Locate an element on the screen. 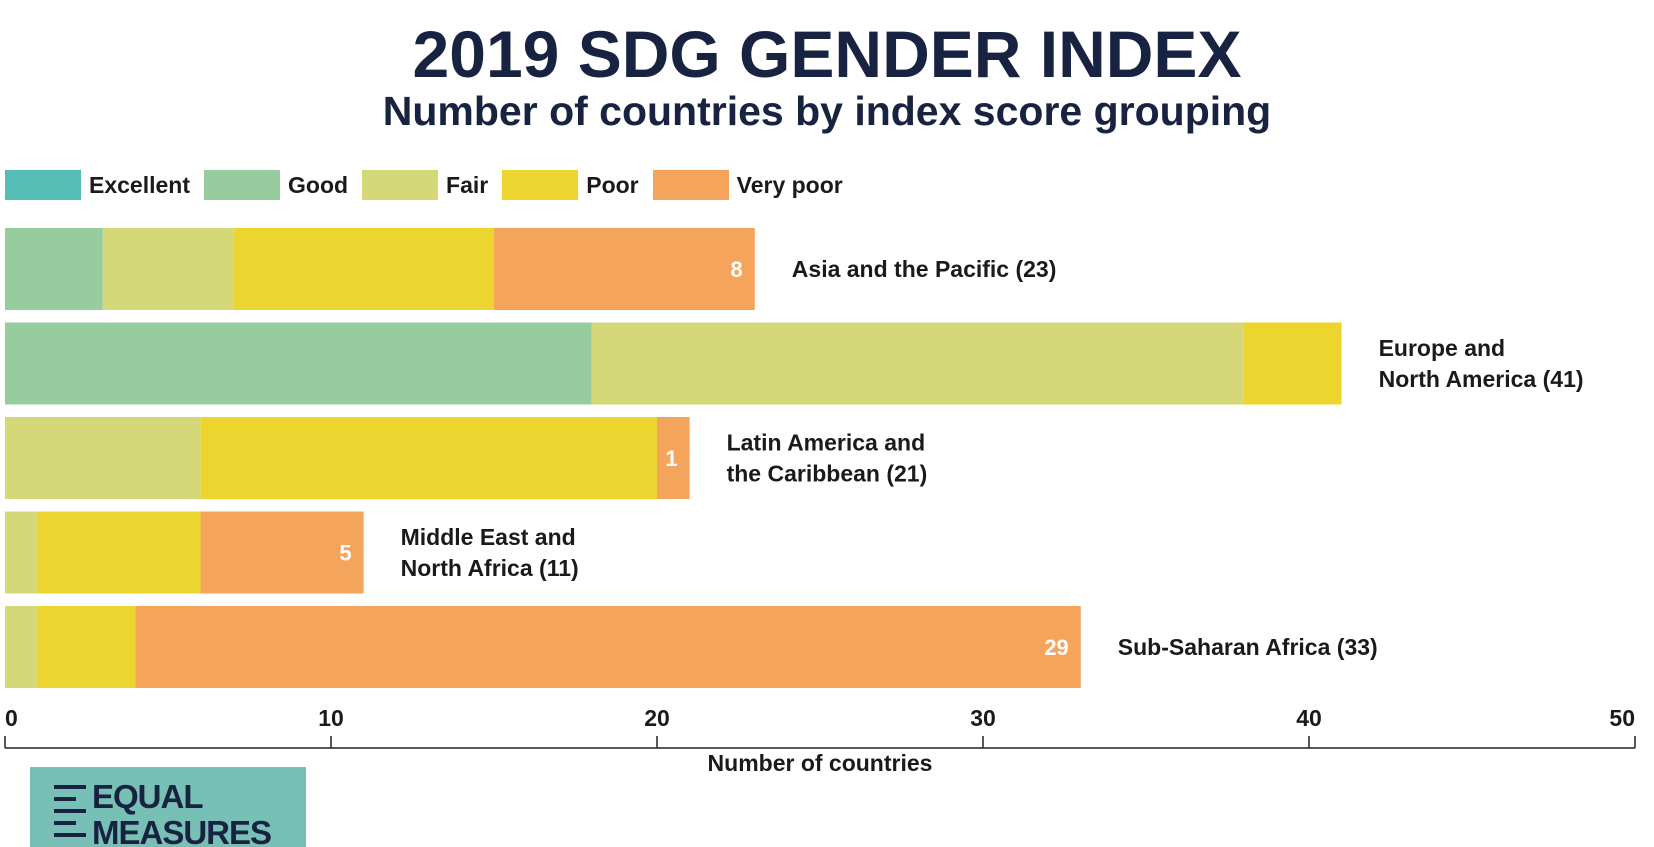 The image size is (1654, 847). legend-item-good: Good is located at coordinates (276, 185).